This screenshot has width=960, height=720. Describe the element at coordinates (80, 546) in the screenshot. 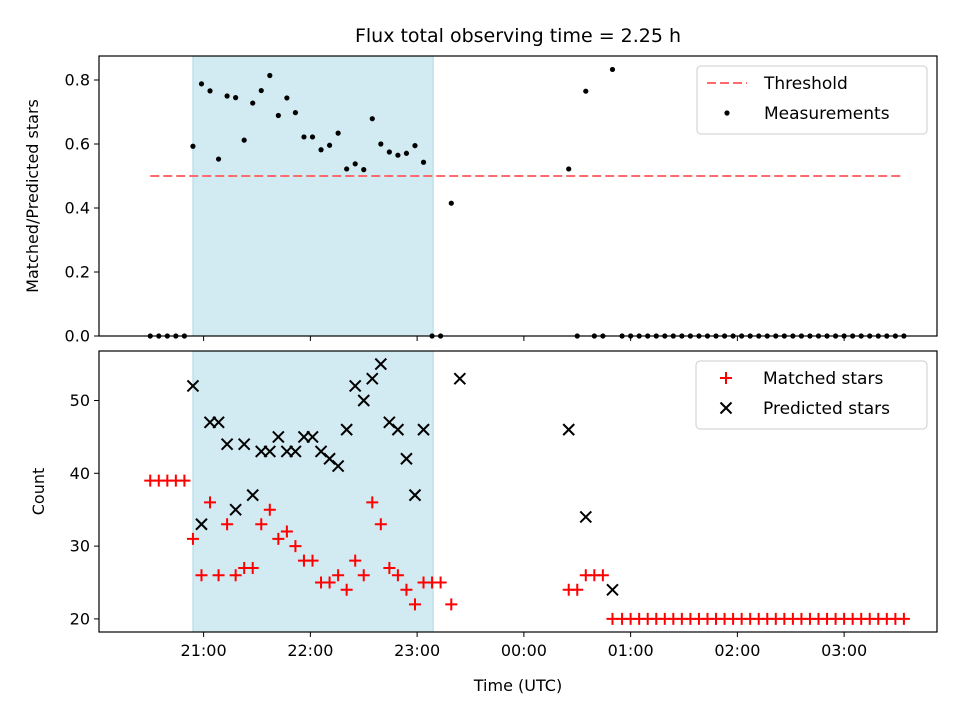

I see `y-tick-label: 30` at that location.